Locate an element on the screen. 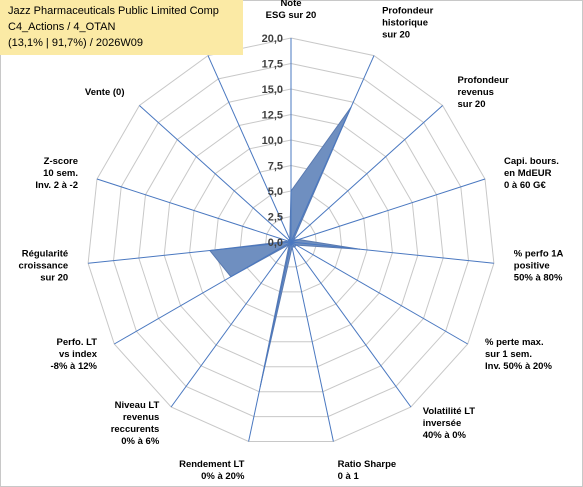  chart-subtitle: C4_Actions / 4_OTAN is located at coordinates (62, 27).